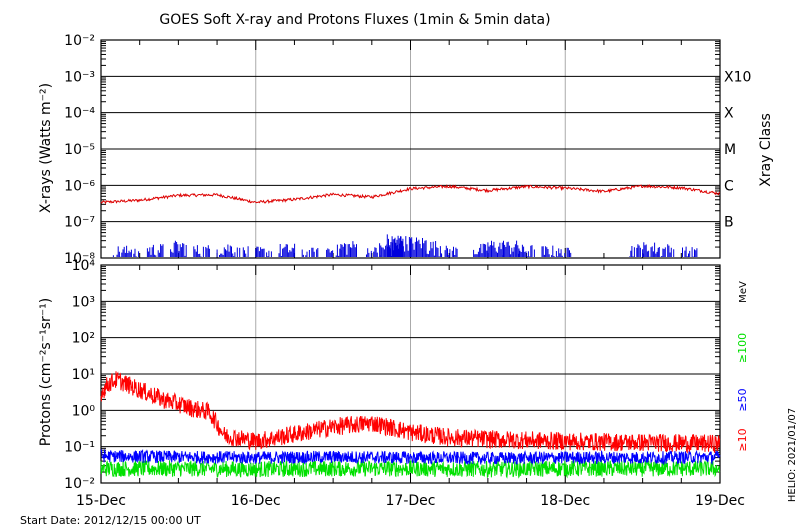 This screenshot has width=800, height=530. Describe the element at coordinates (742, 439) in the screenshot. I see `legend-entry: ≥10` at that location.